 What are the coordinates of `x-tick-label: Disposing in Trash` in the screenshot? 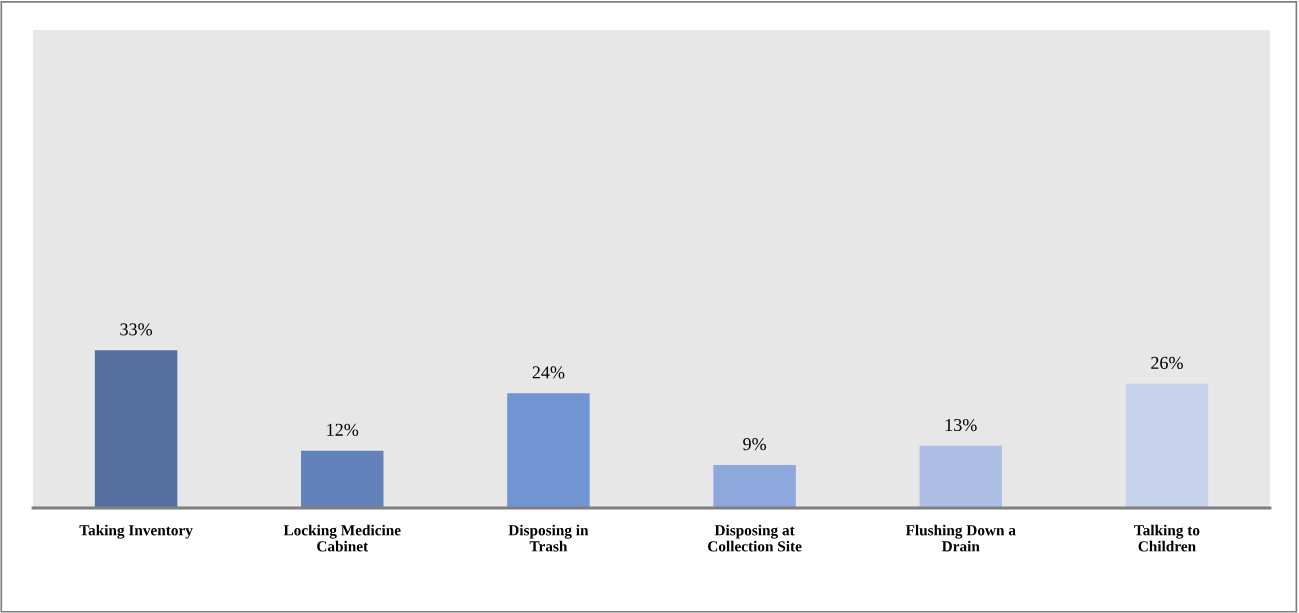 It's located at (548, 538).